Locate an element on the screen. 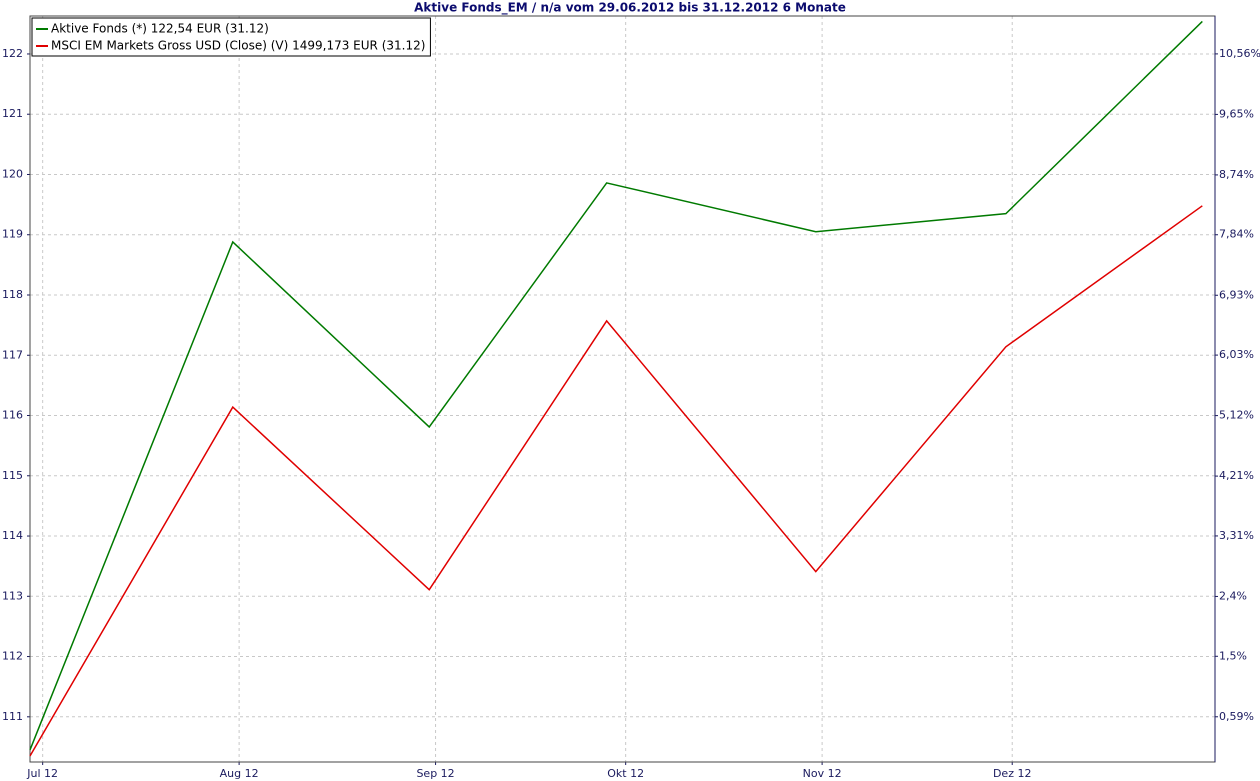 The image size is (1260, 781). y-tick-label: 112 is located at coordinates (12, 656).